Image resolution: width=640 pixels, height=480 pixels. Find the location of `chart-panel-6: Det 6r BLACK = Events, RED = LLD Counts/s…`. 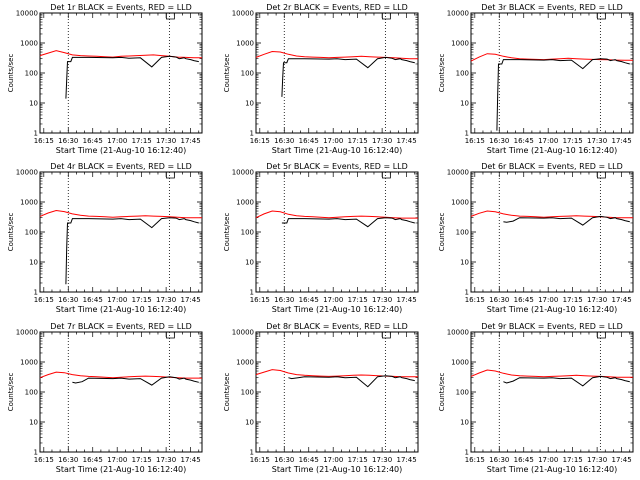

chart-panel-6: Det 6r BLACK = Events, RED = LLD Counts/s… is located at coordinates (536, 238).